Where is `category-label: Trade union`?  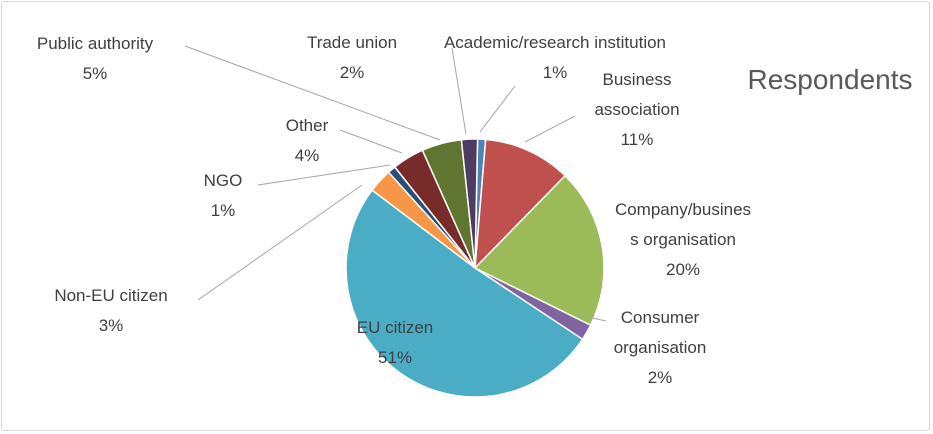 category-label: Trade union is located at coordinates (352, 42).